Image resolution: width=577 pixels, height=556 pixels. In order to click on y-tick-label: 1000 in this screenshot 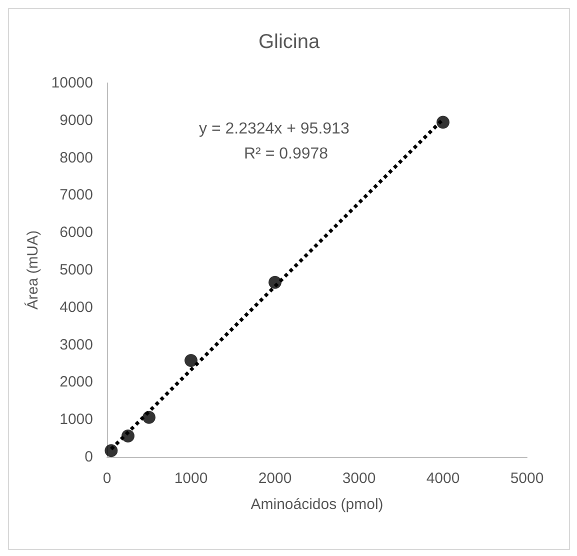, I will do `click(76, 419)`.